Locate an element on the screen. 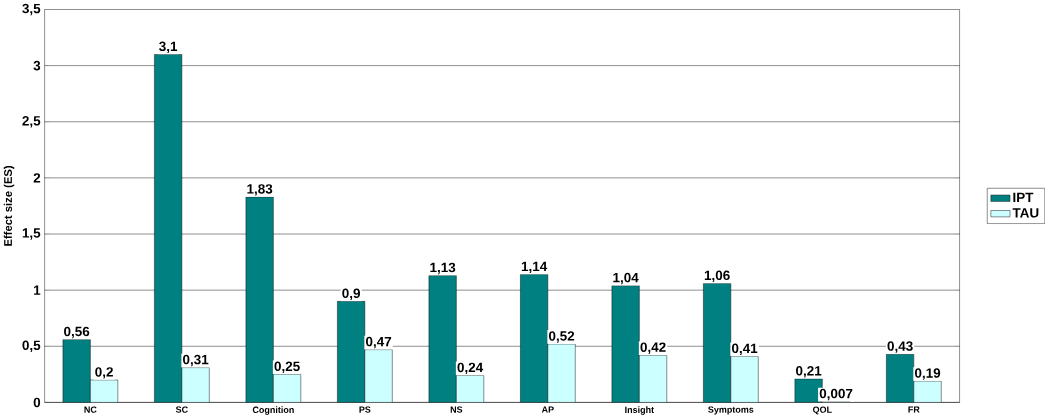 Image resolution: width=1045 pixels, height=419 pixels. y-tick-label: 2,5 is located at coordinates (31, 122).